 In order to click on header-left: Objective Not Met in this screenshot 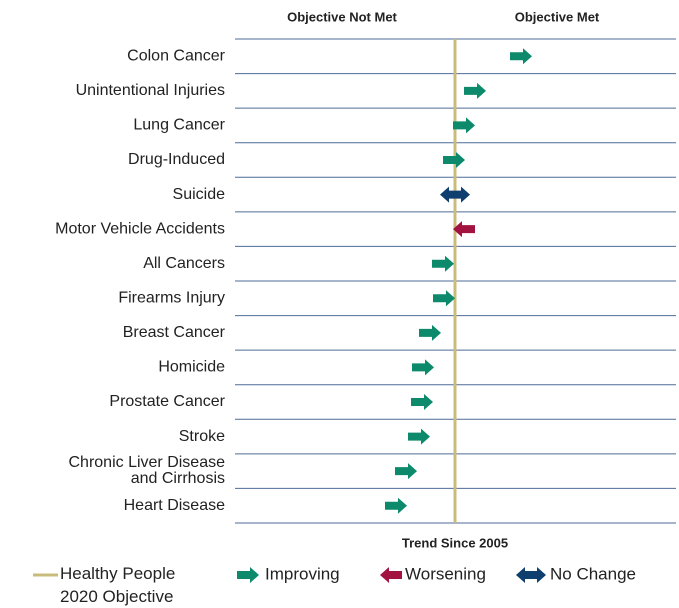, I will do `click(342, 16)`.